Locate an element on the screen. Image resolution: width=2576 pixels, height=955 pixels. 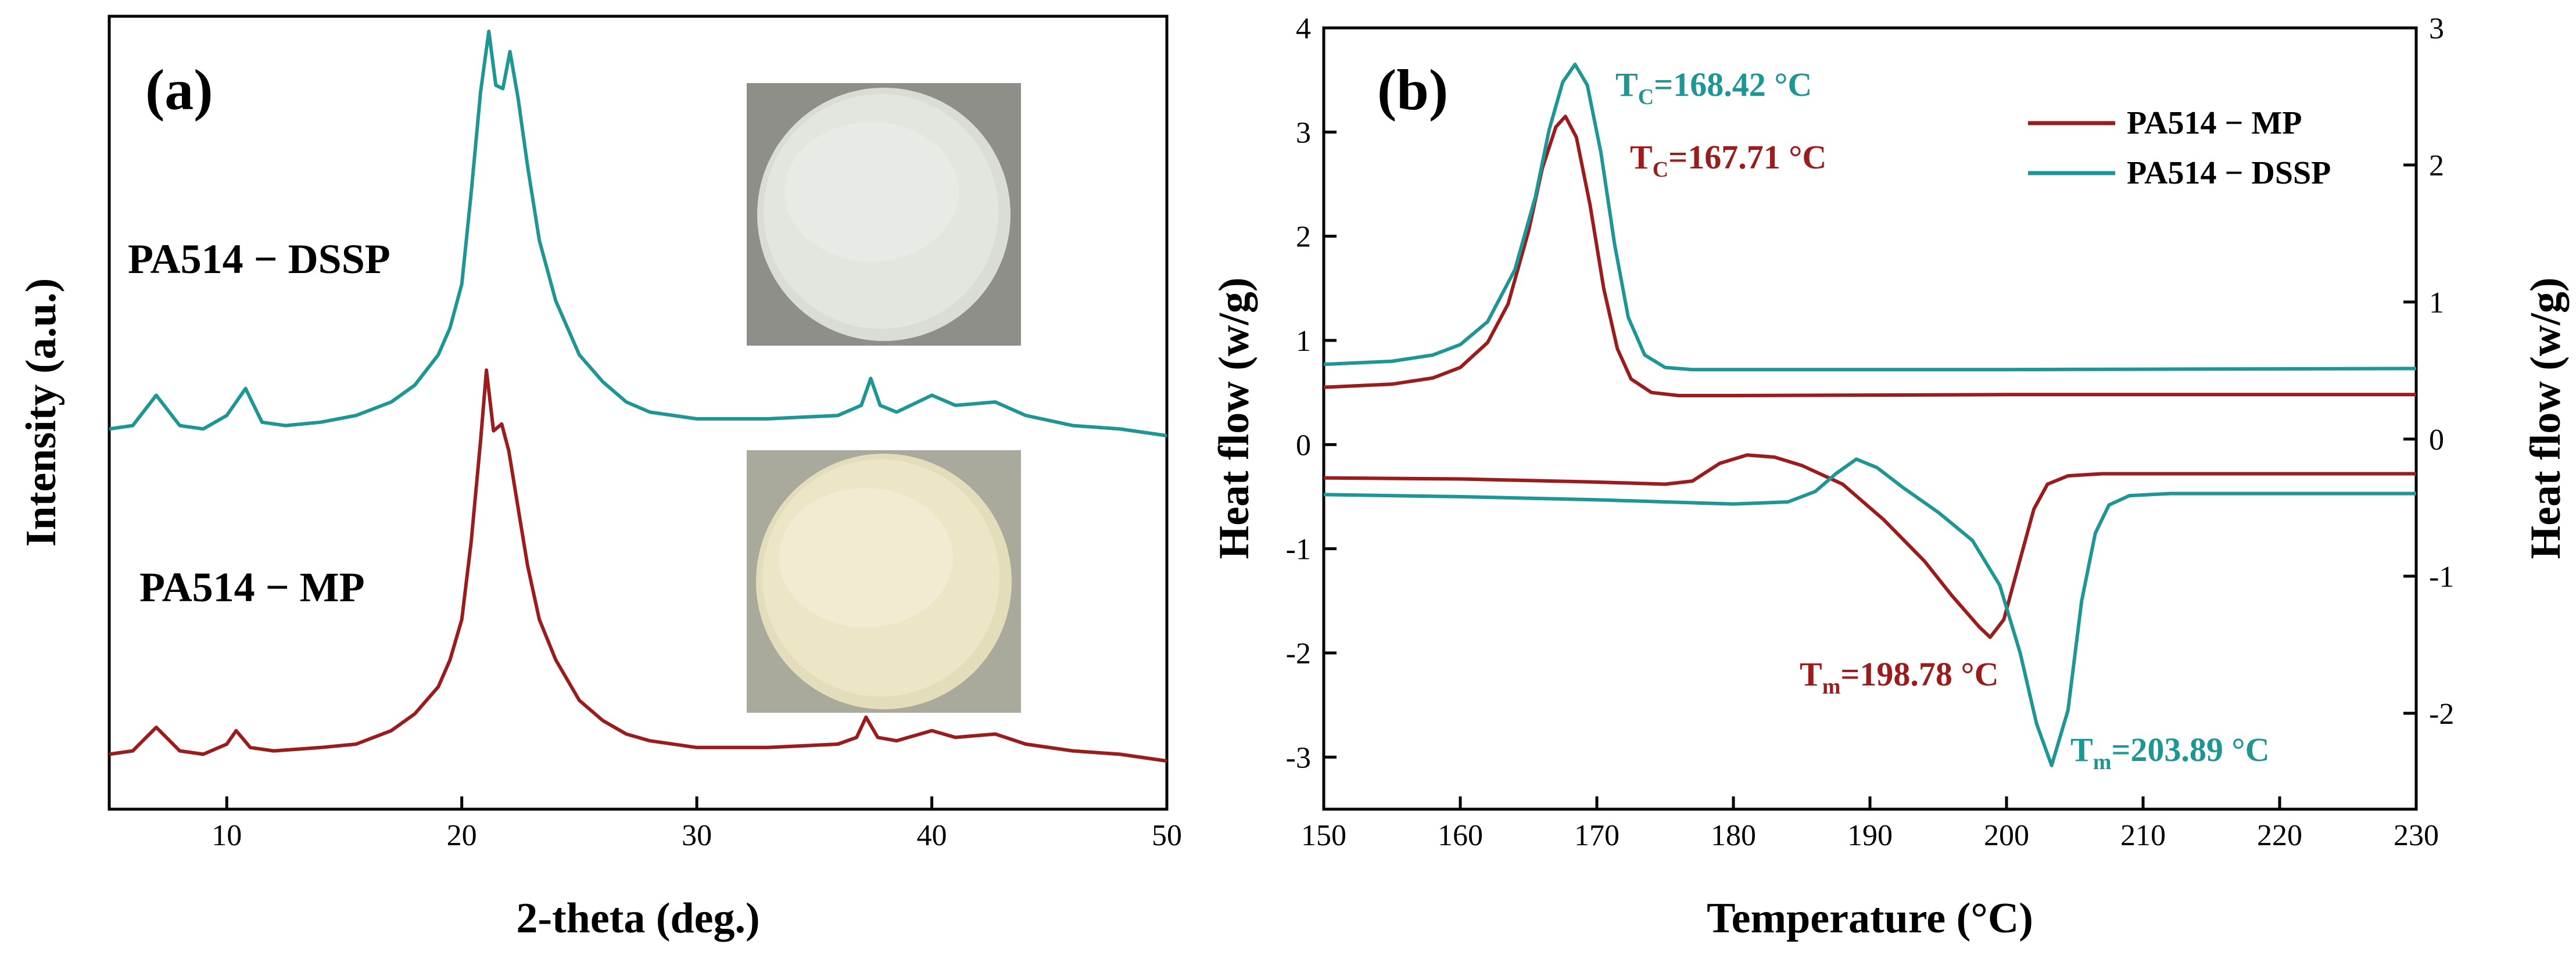
panel-b-left-y-tick-label: -2 is located at coordinates (1298, 653).